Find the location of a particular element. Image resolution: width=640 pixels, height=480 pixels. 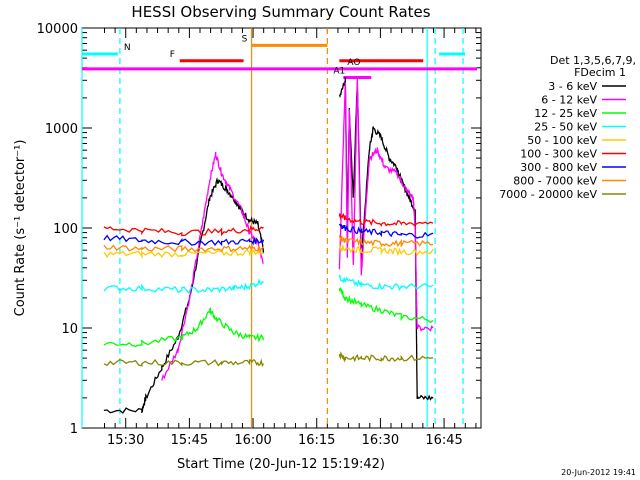

legend-item-label: 12 - 25 keV is located at coordinates (565, 113).